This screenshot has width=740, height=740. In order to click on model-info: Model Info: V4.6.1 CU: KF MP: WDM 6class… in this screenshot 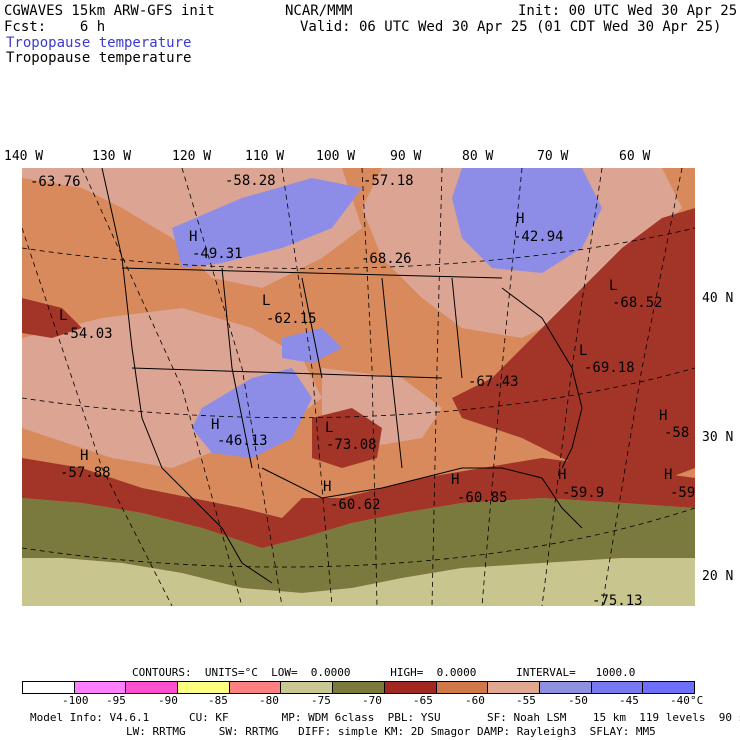, I will do `click(385, 717)`.